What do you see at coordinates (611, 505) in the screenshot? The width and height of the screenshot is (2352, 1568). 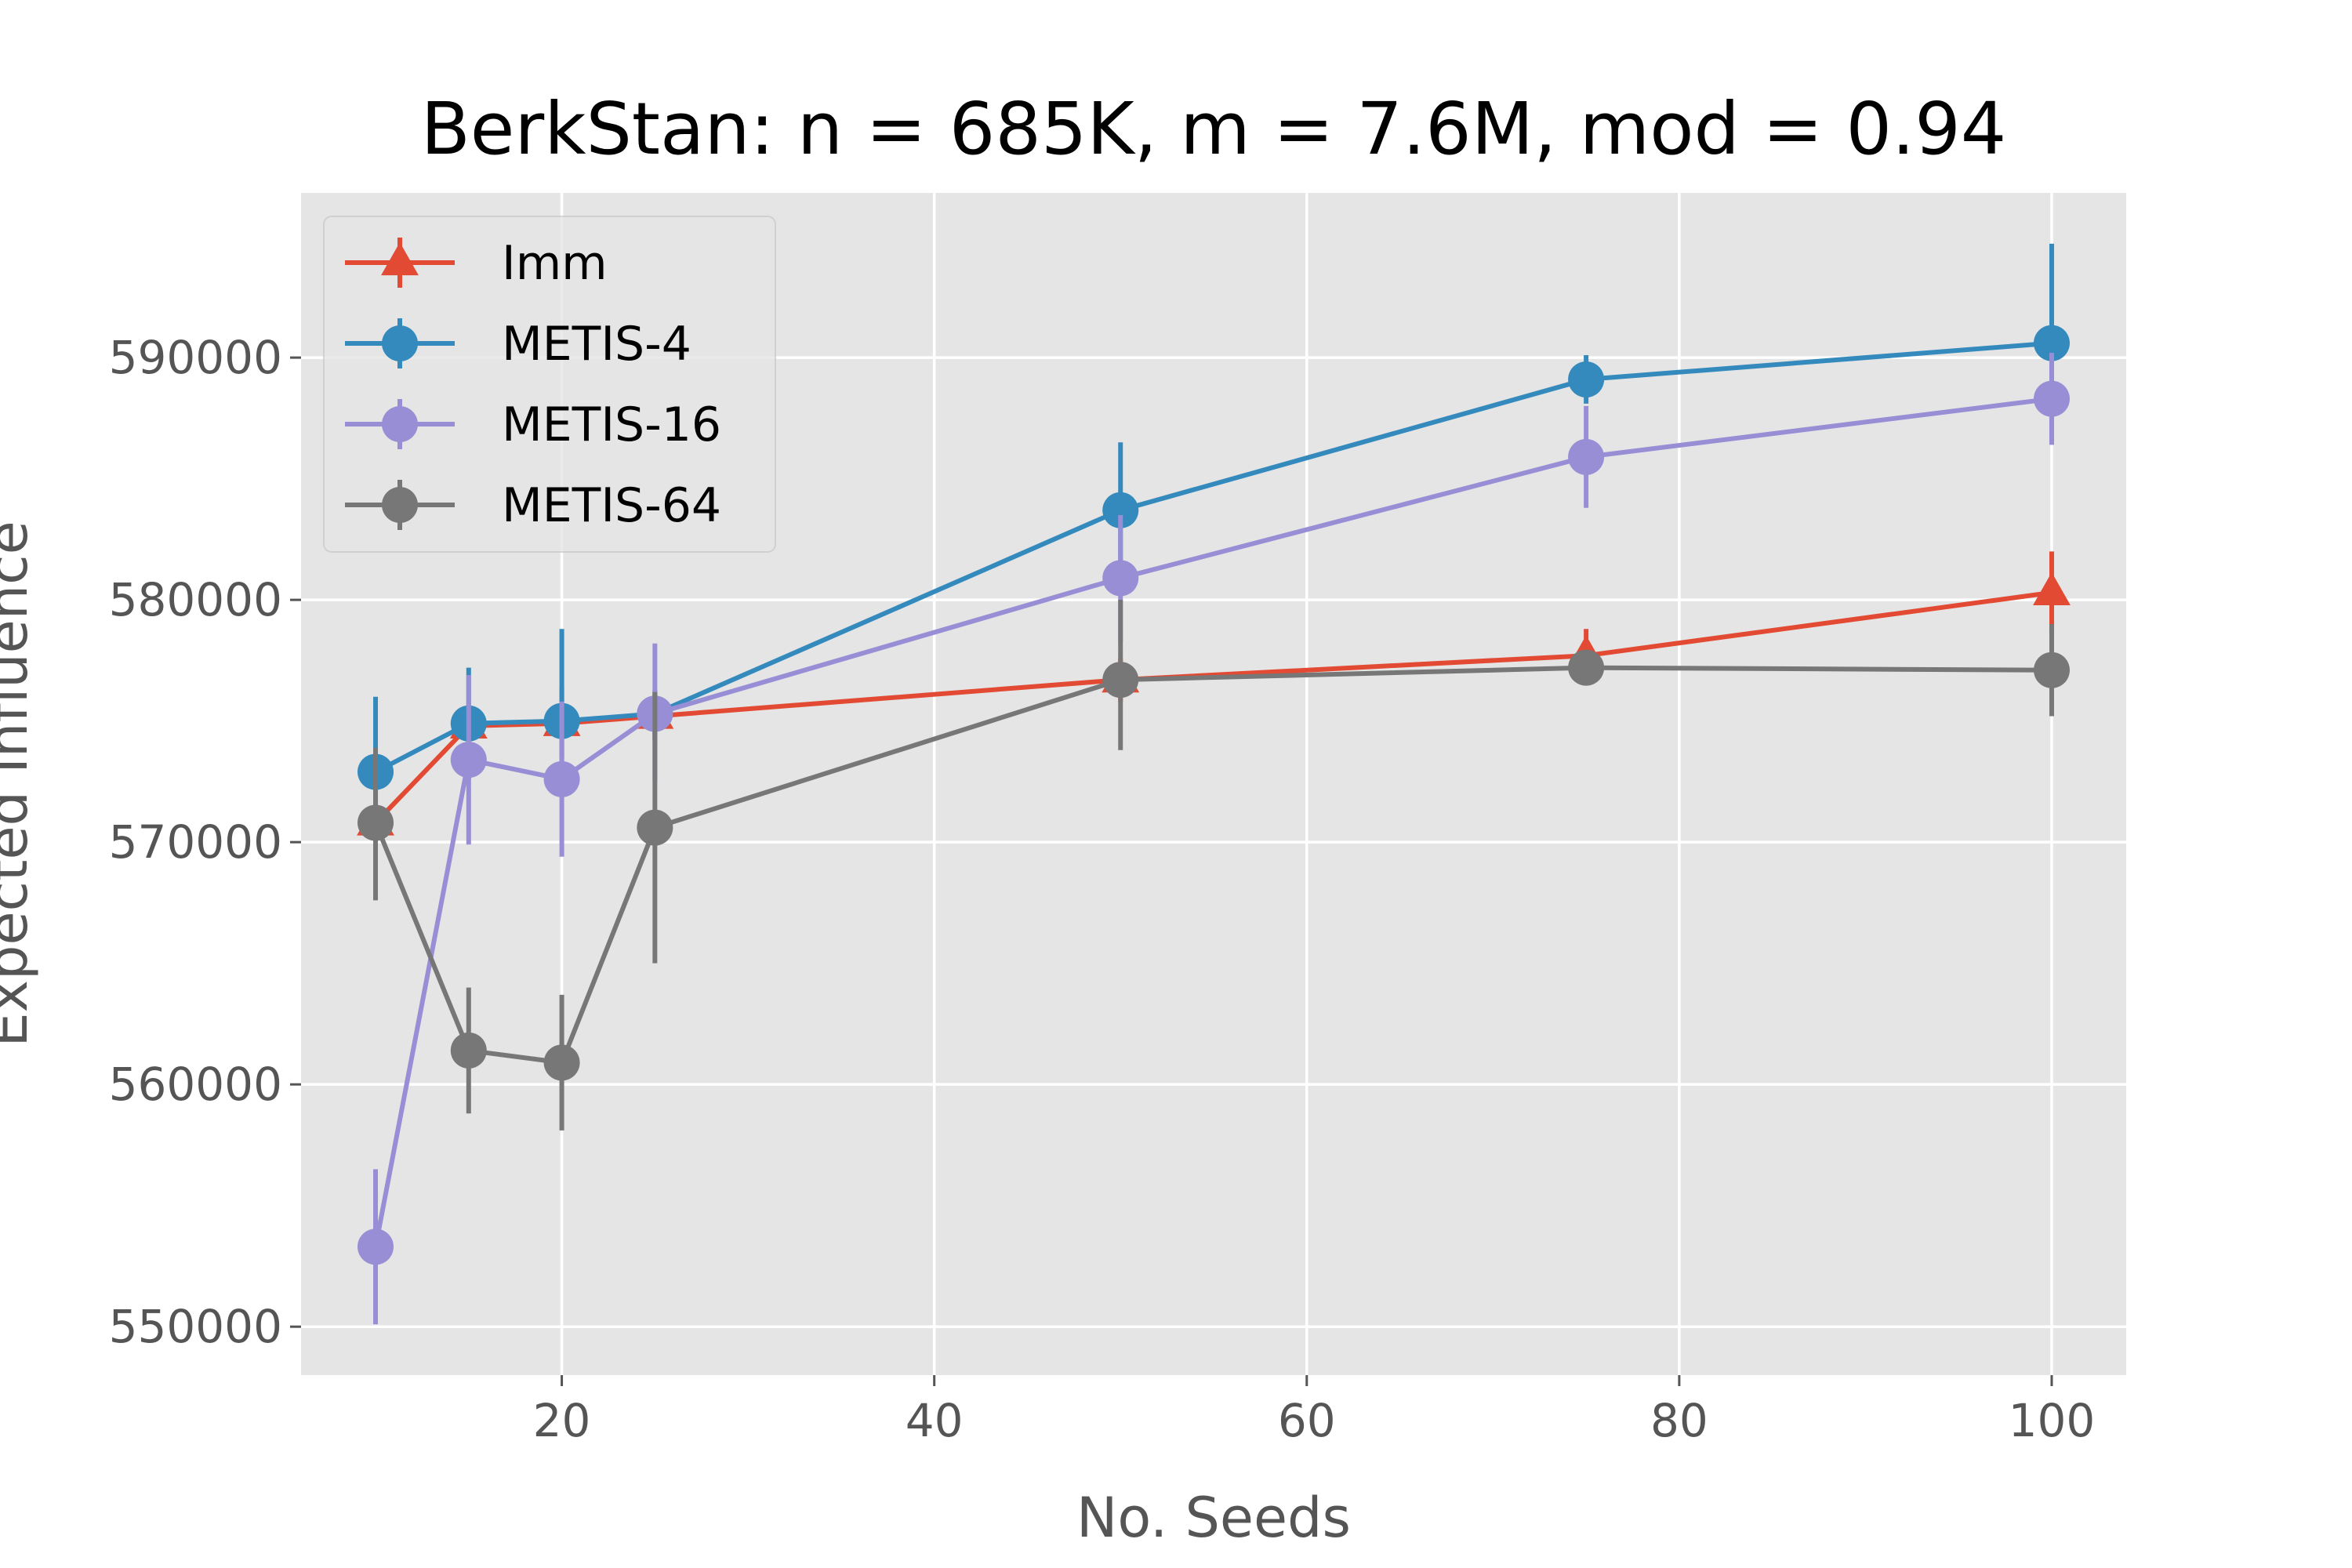 I see `legend-label: METIS-64` at bounding box center [611, 505].